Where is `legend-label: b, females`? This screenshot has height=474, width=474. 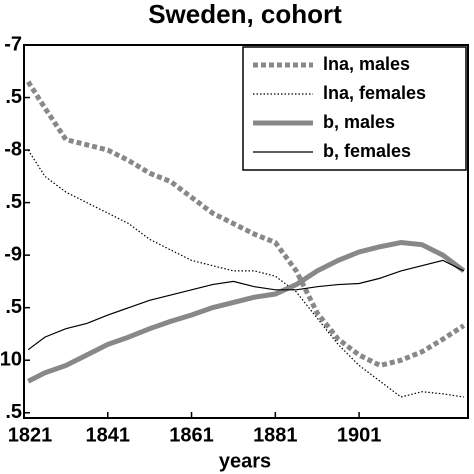 legend-label: b, females is located at coordinates (367, 151).